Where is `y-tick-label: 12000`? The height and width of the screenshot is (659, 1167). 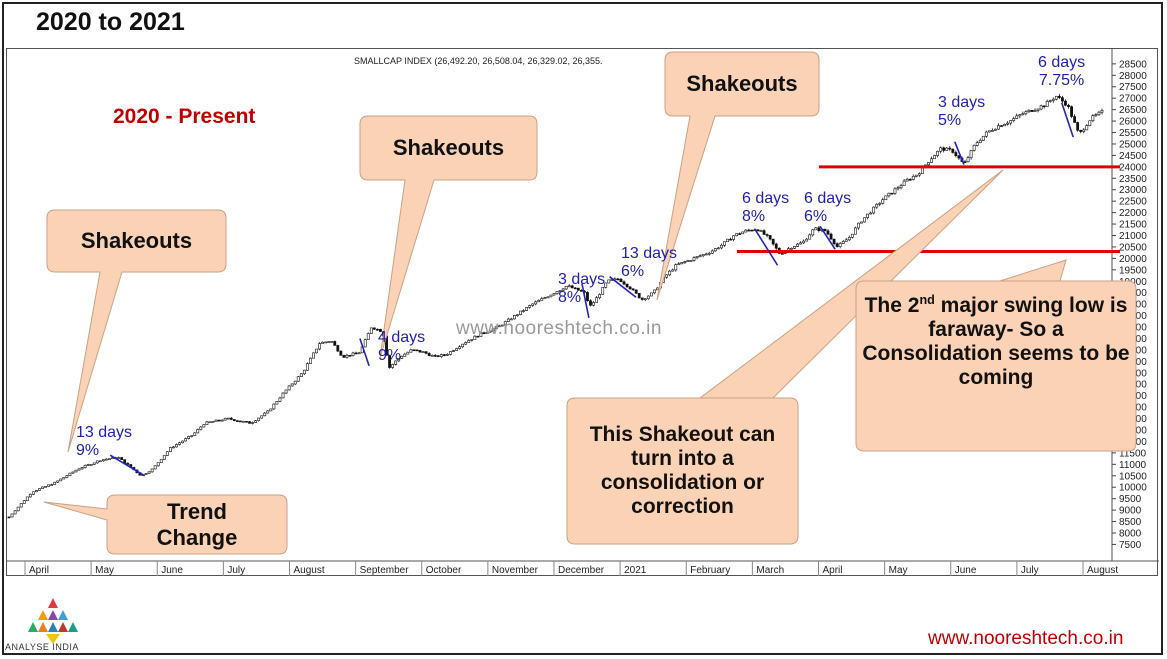
y-tick-label: 12000 is located at coordinates (1133, 442).